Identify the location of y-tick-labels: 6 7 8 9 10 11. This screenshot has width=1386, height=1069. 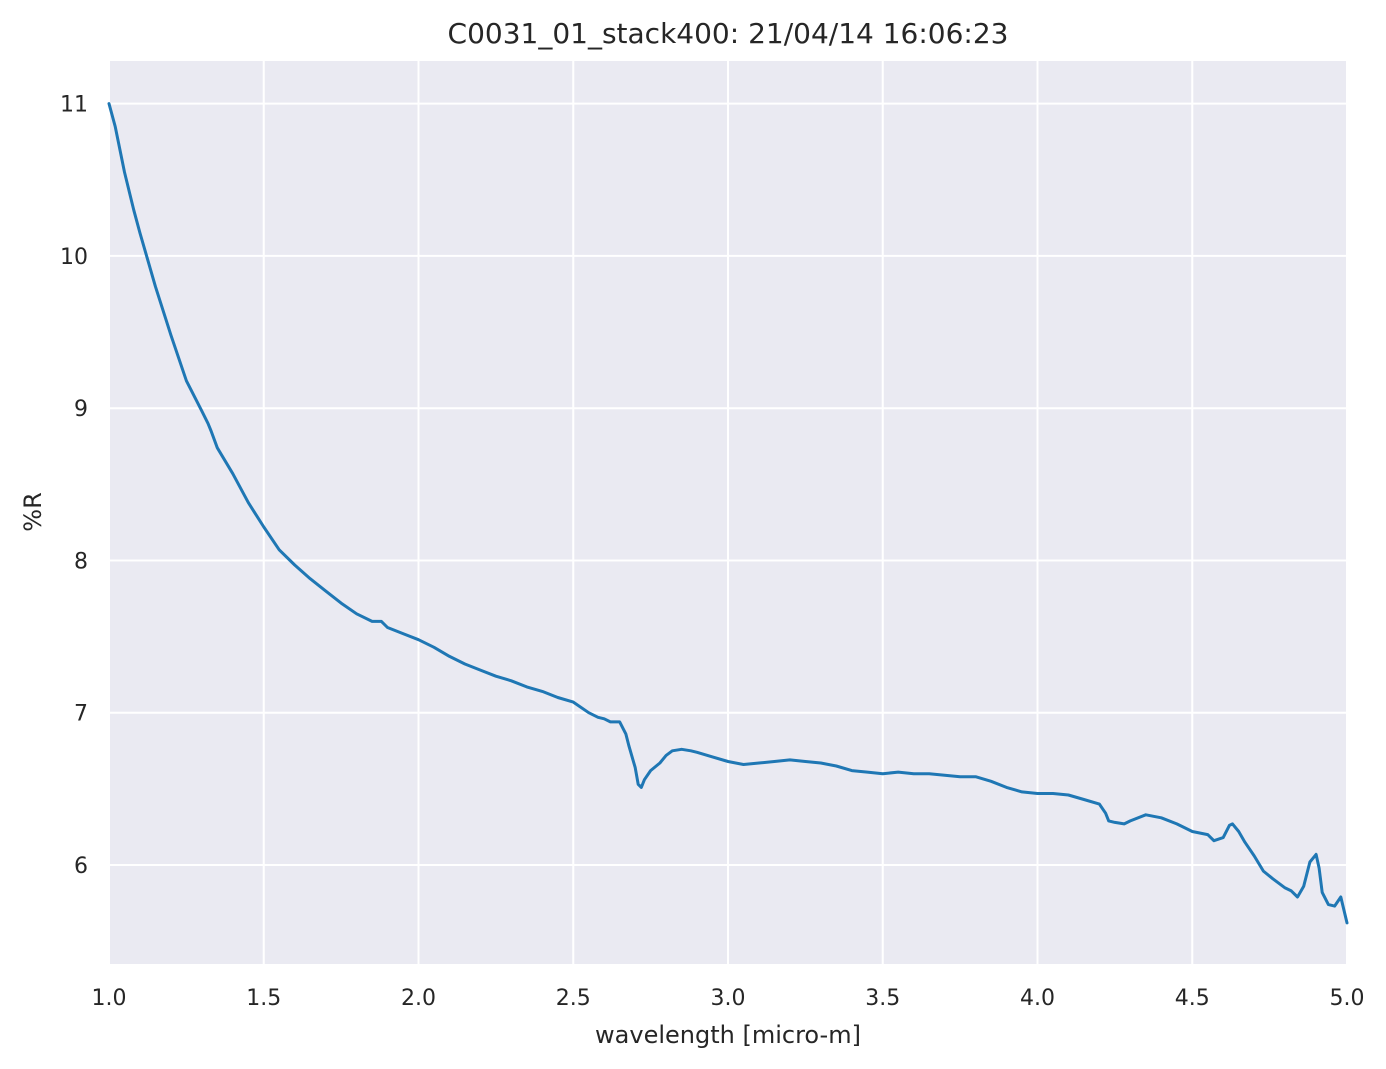
(74, 486).